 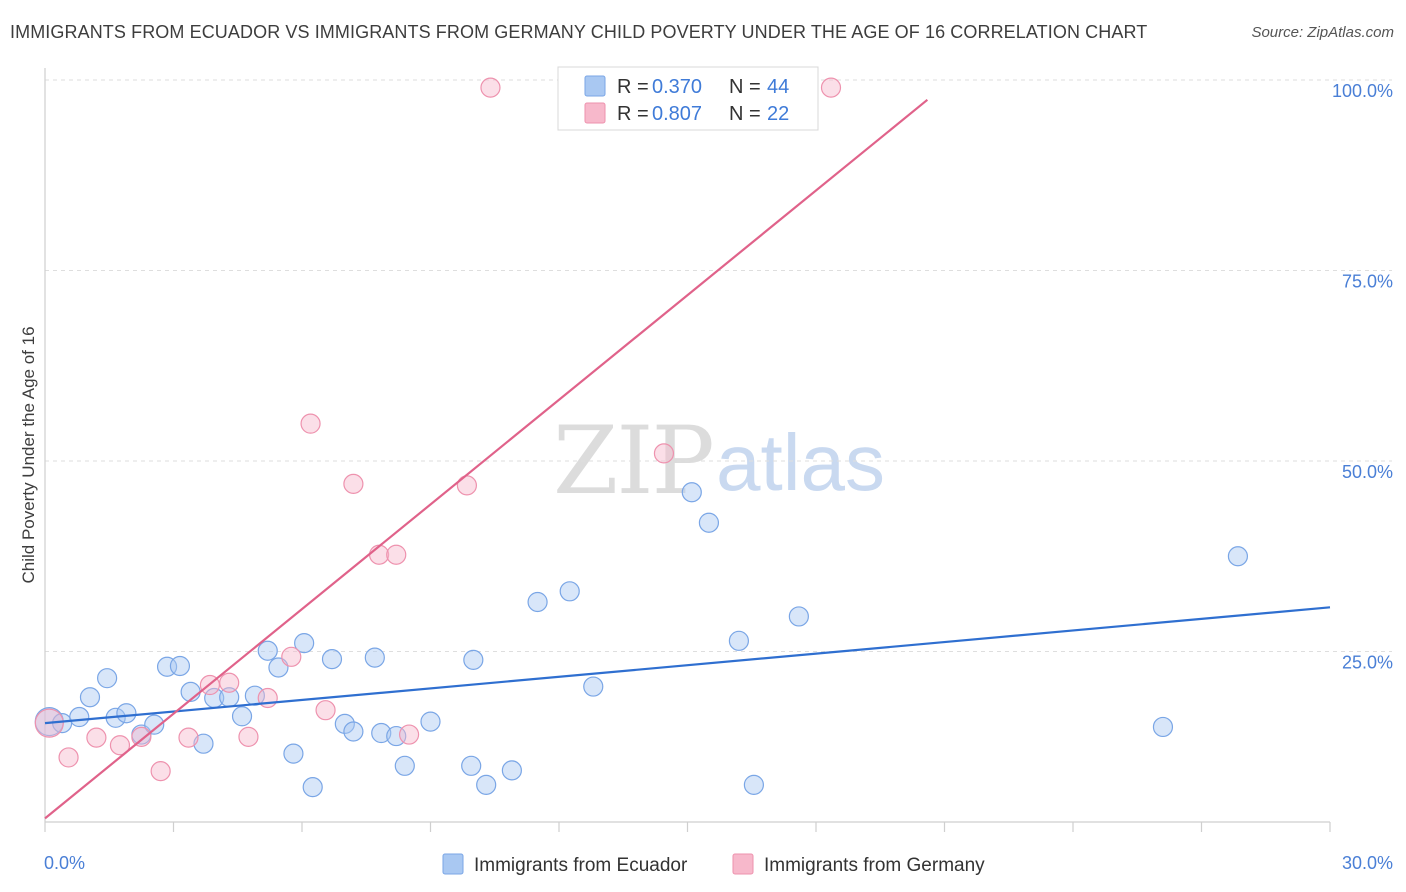 I want to click on y-tick-label-25: 25.0%, so click(x=1367, y=663).